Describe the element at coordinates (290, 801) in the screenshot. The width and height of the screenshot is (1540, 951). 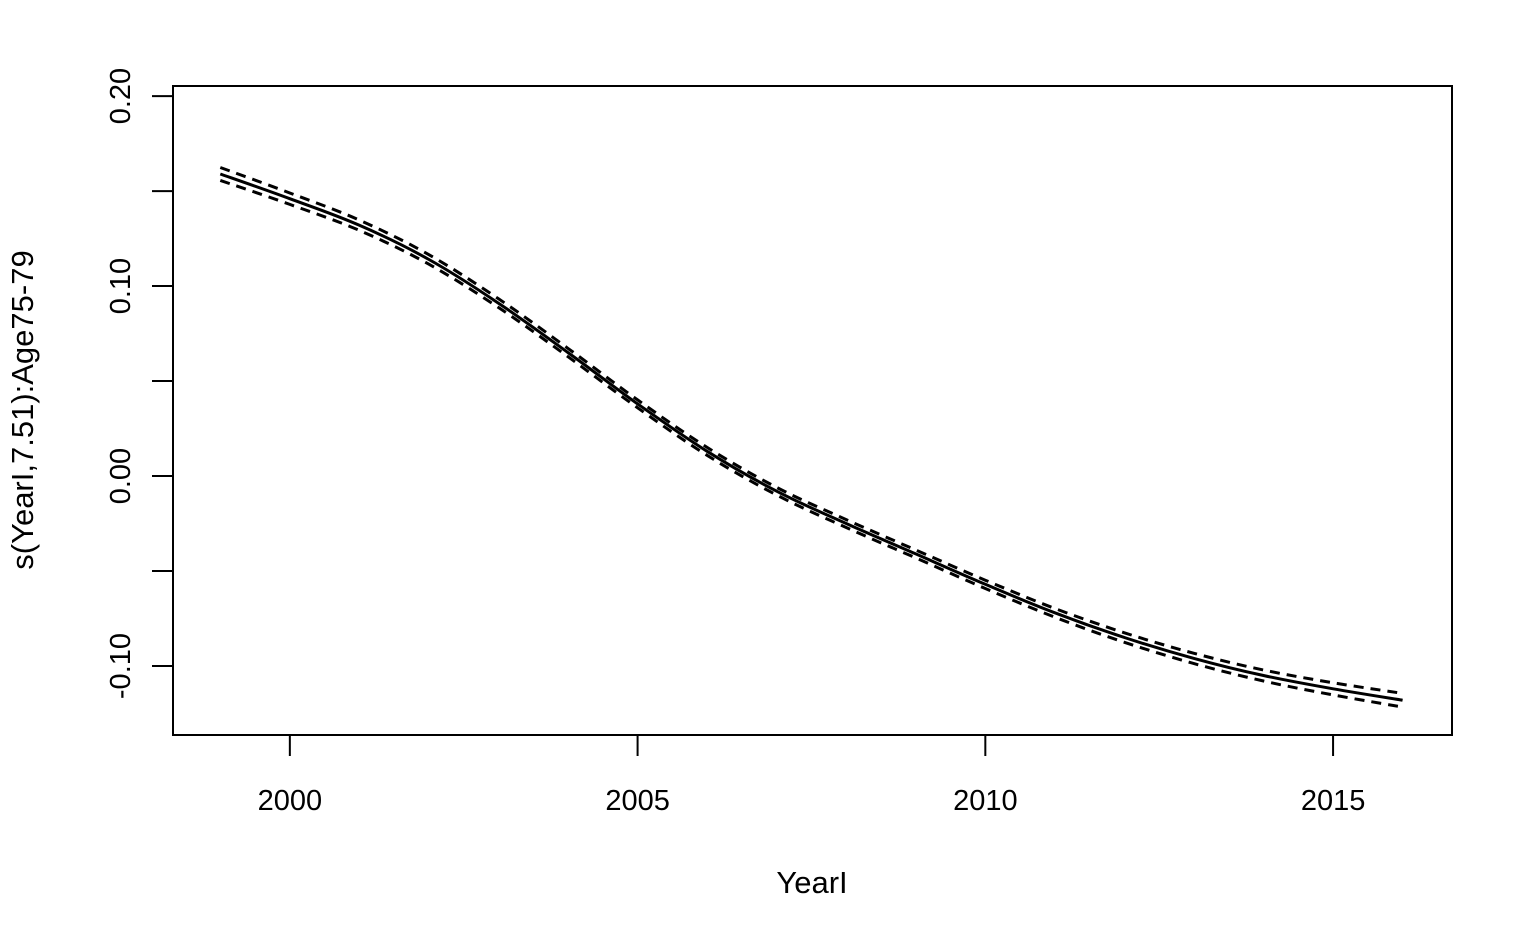
I see `x-tick-label: 2000` at that location.